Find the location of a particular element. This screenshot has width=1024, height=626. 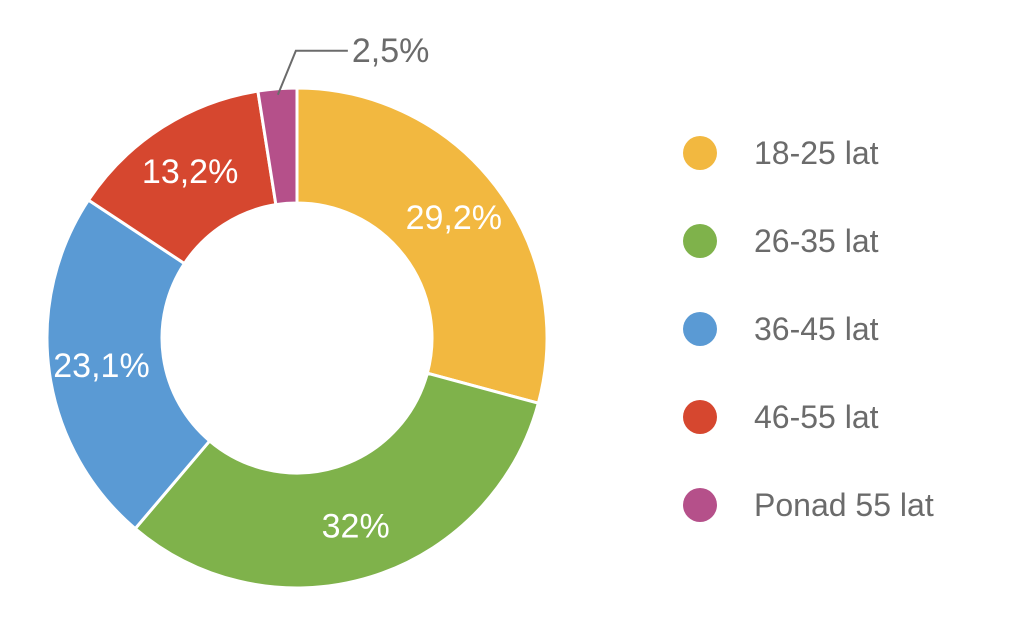

slice-label-18-25-lat: 29,2% is located at coordinates (454, 218).